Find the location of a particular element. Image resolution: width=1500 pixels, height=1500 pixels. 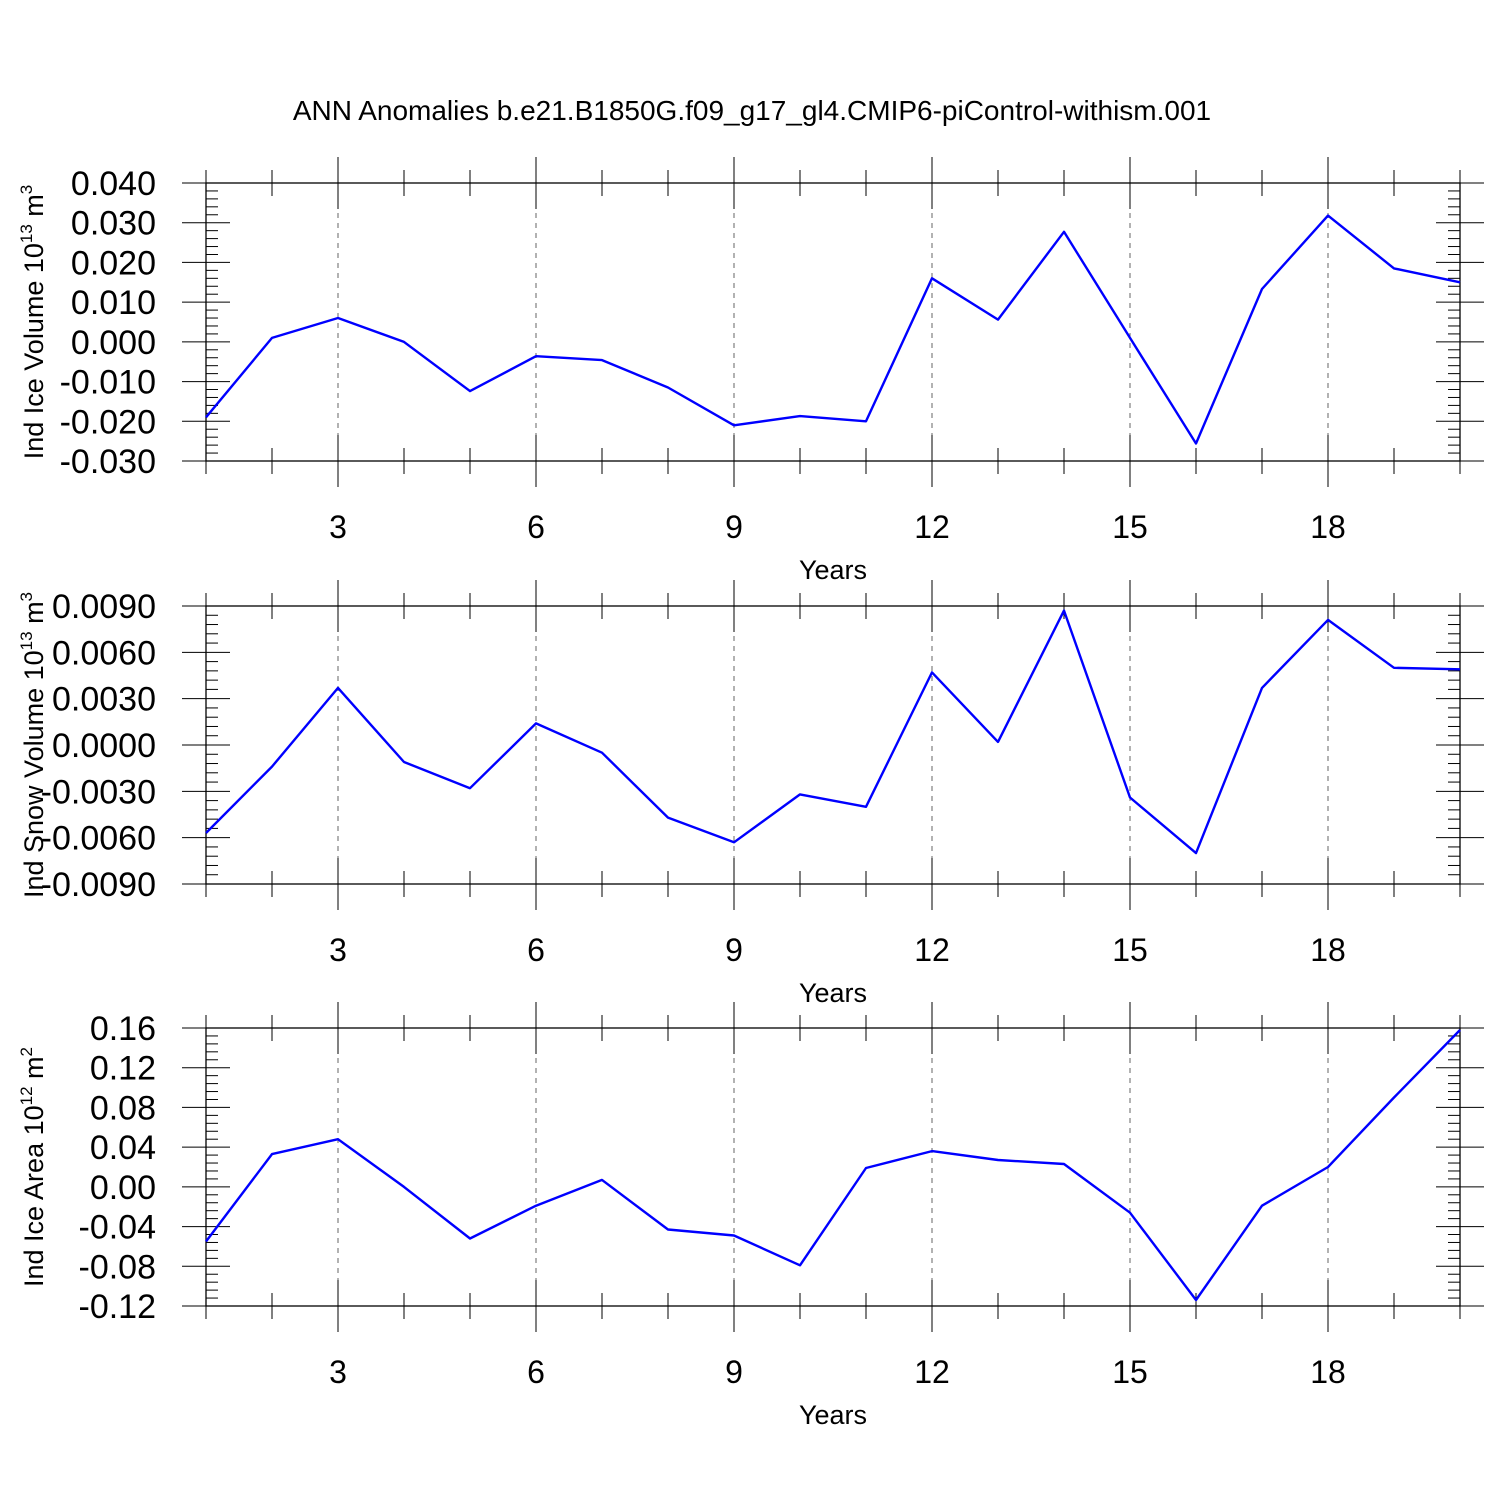

y-tick-label: 0.010 is located at coordinates (113, 303).